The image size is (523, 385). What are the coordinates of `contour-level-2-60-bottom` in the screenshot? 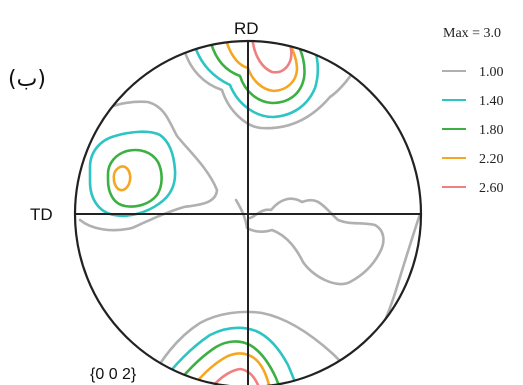 It's located at (236, 376).